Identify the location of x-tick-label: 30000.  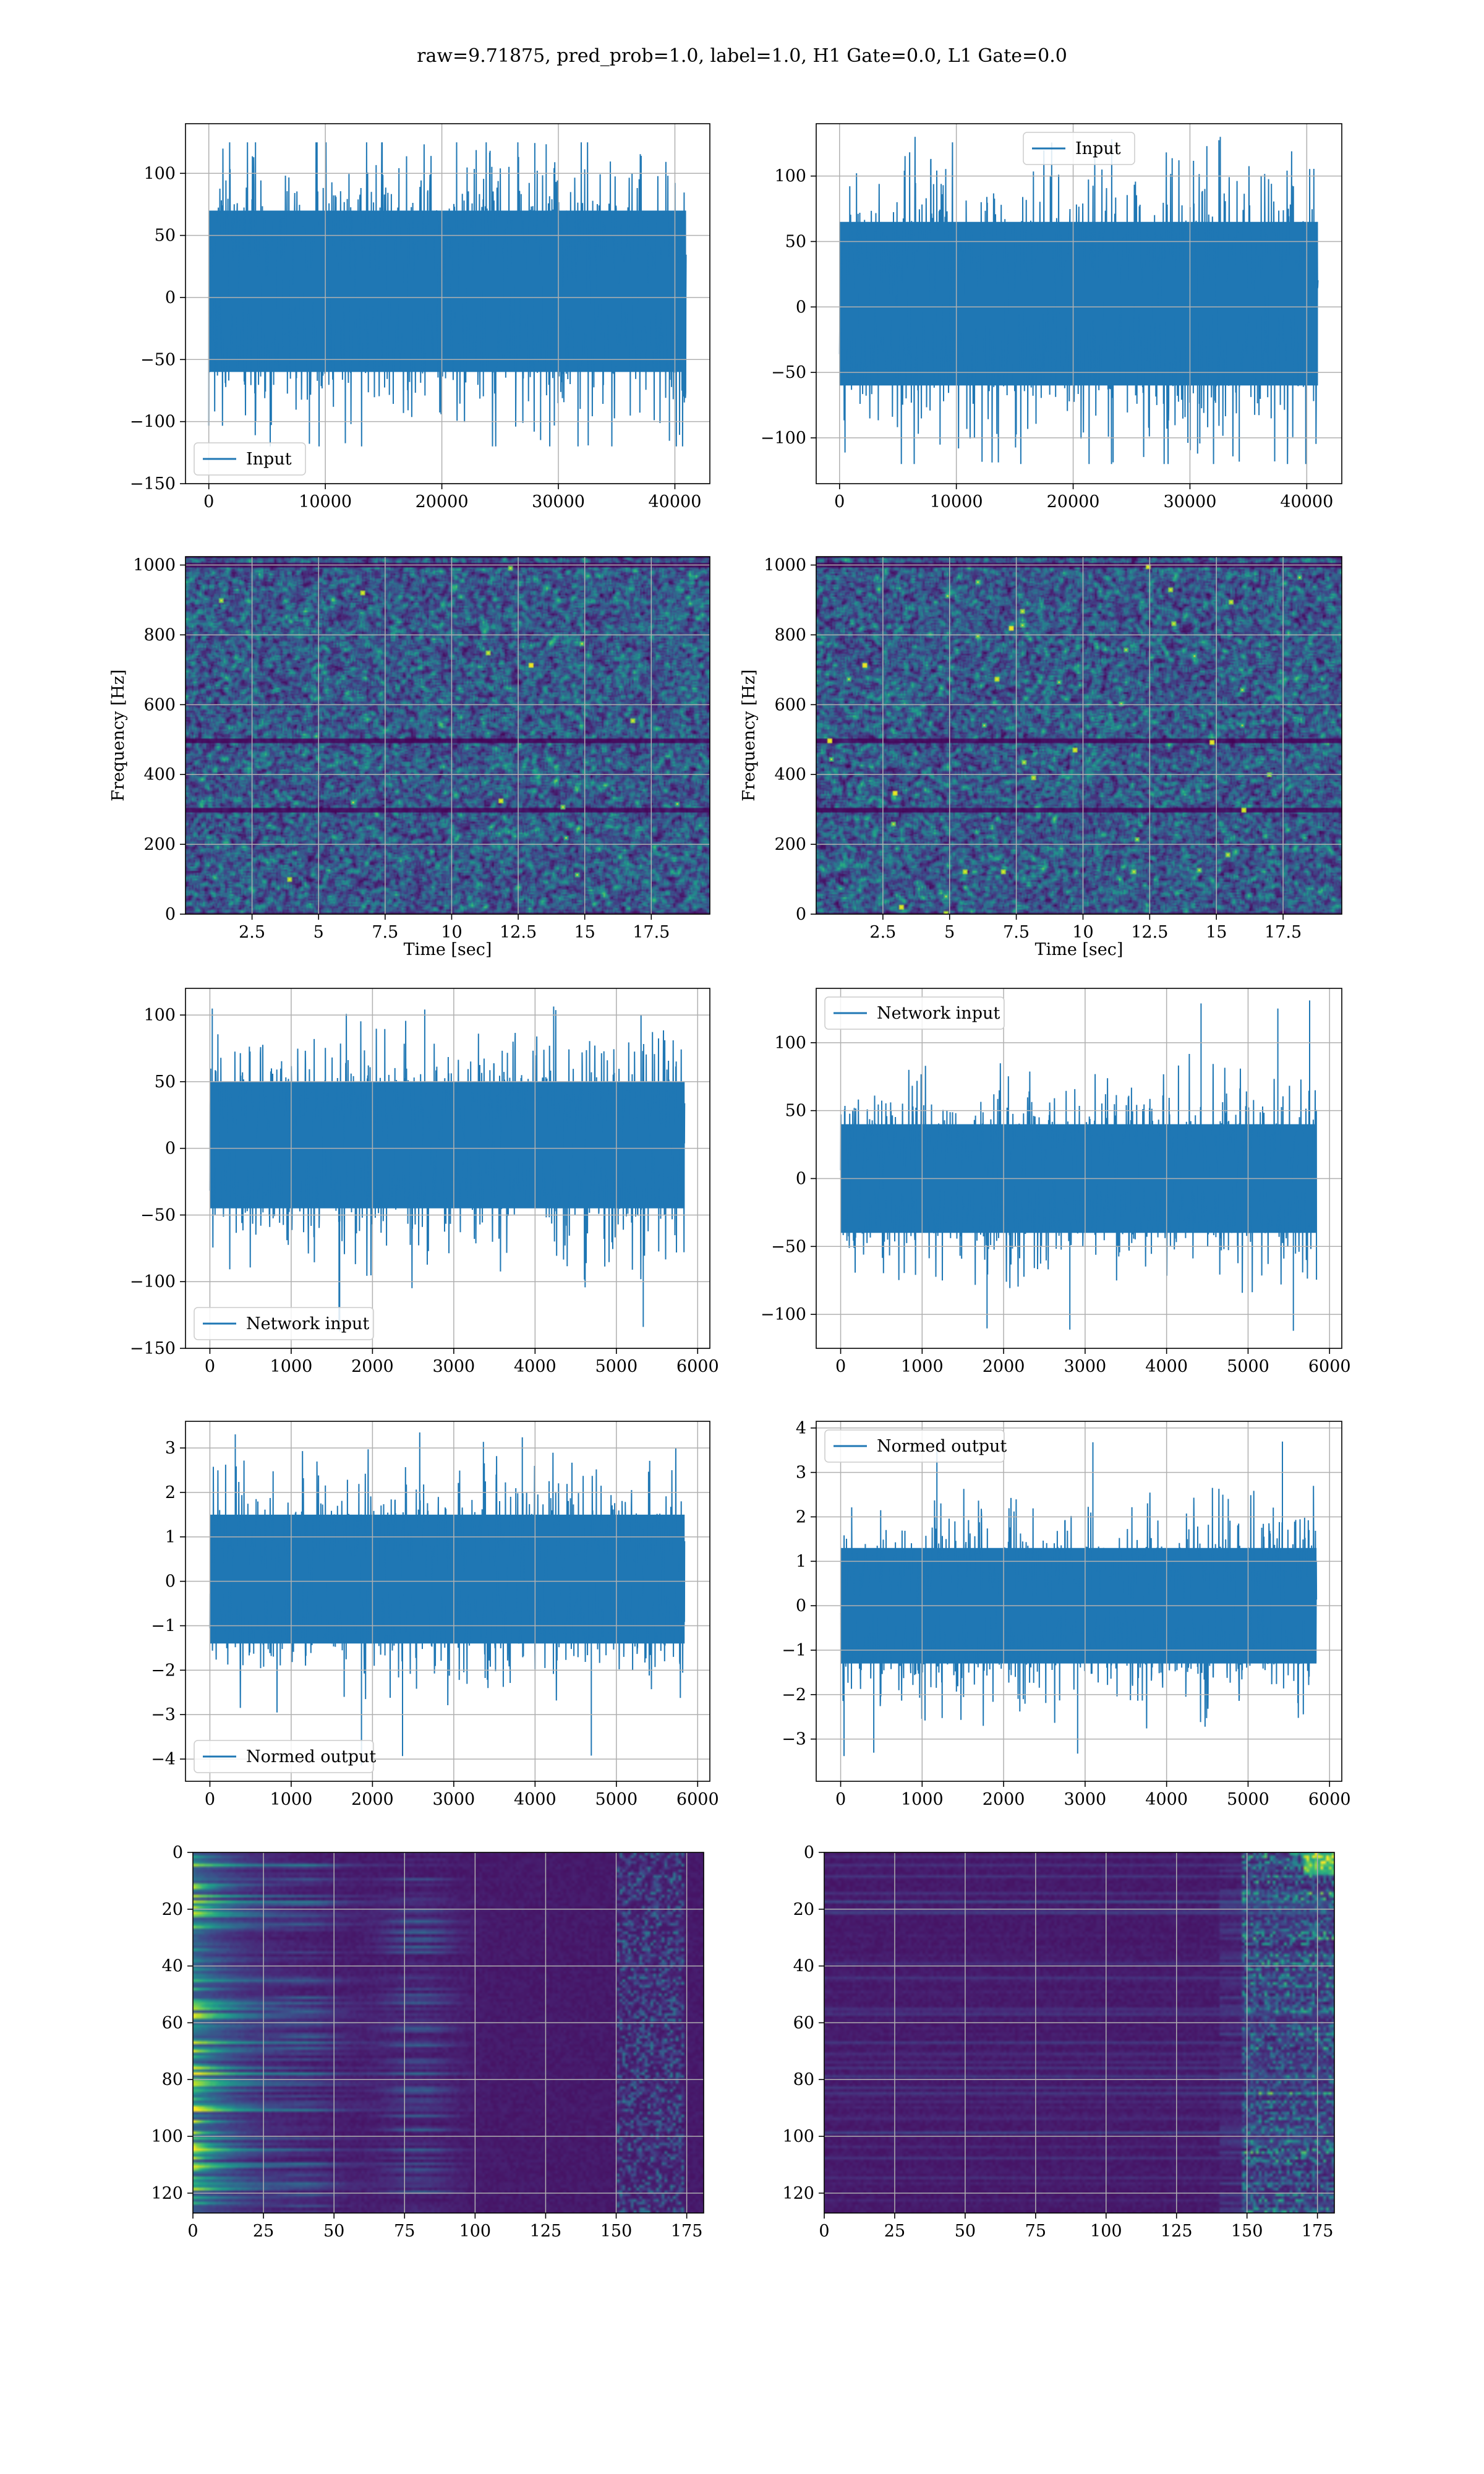
(558, 501).